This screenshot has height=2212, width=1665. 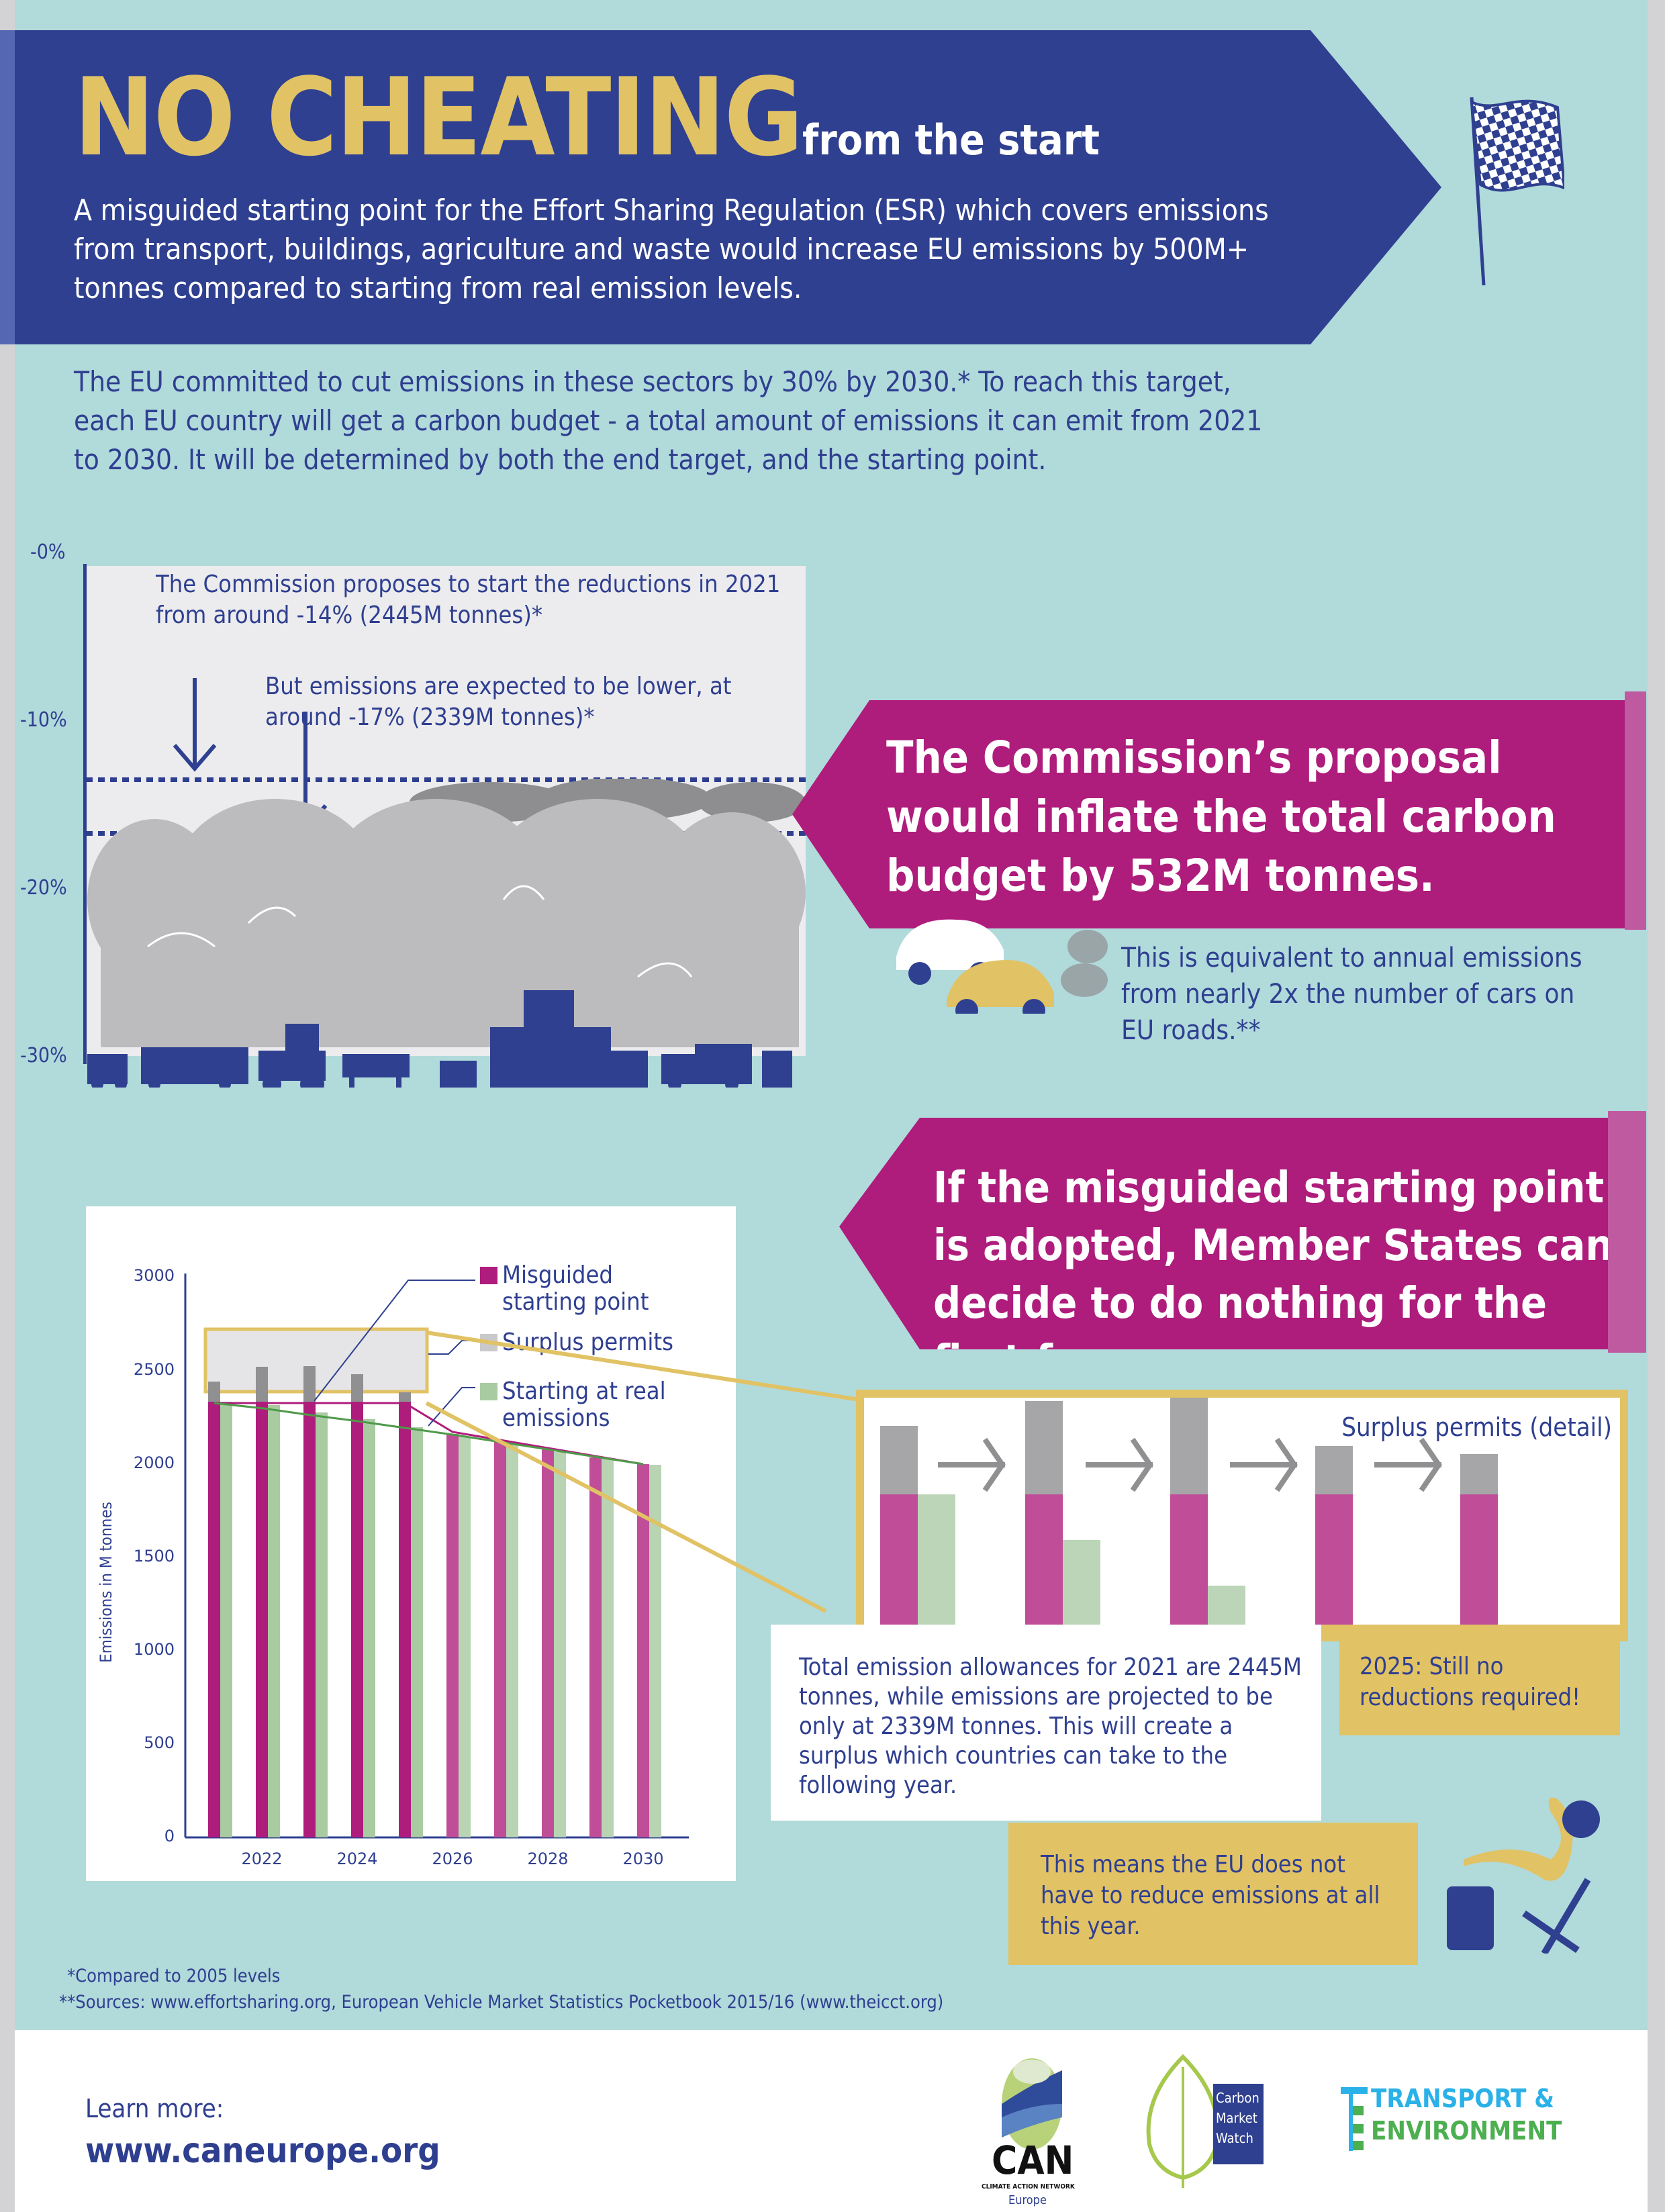 What do you see at coordinates (1236, 2118) in the screenshot?
I see `cmw-line-2: Market` at bounding box center [1236, 2118].